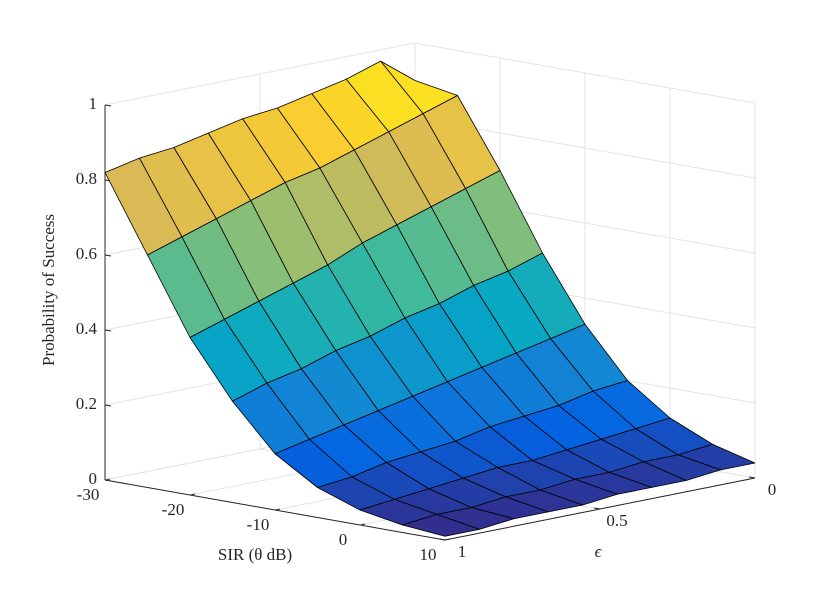 This screenshot has width=830, height=605. Describe the element at coordinates (428, 554) in the screenshot. I see `x-tick-label: 10` at that location.